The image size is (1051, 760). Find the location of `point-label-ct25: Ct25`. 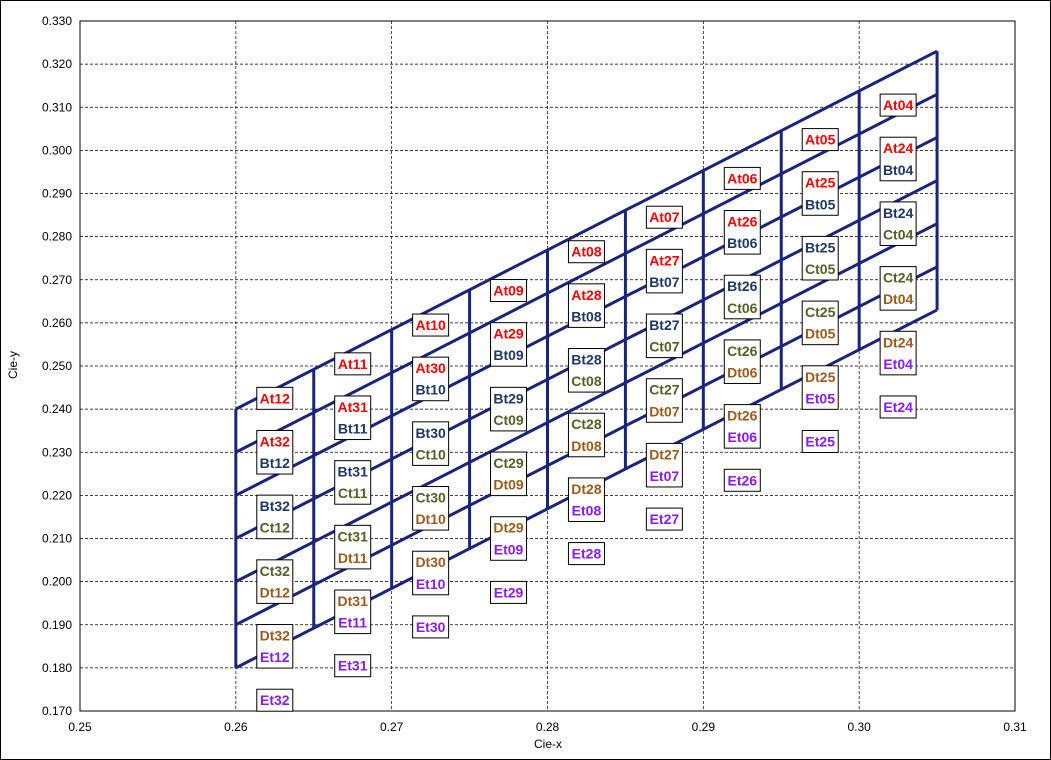

point-label-ct25: Ct25 is located at coordinates (820, 312).